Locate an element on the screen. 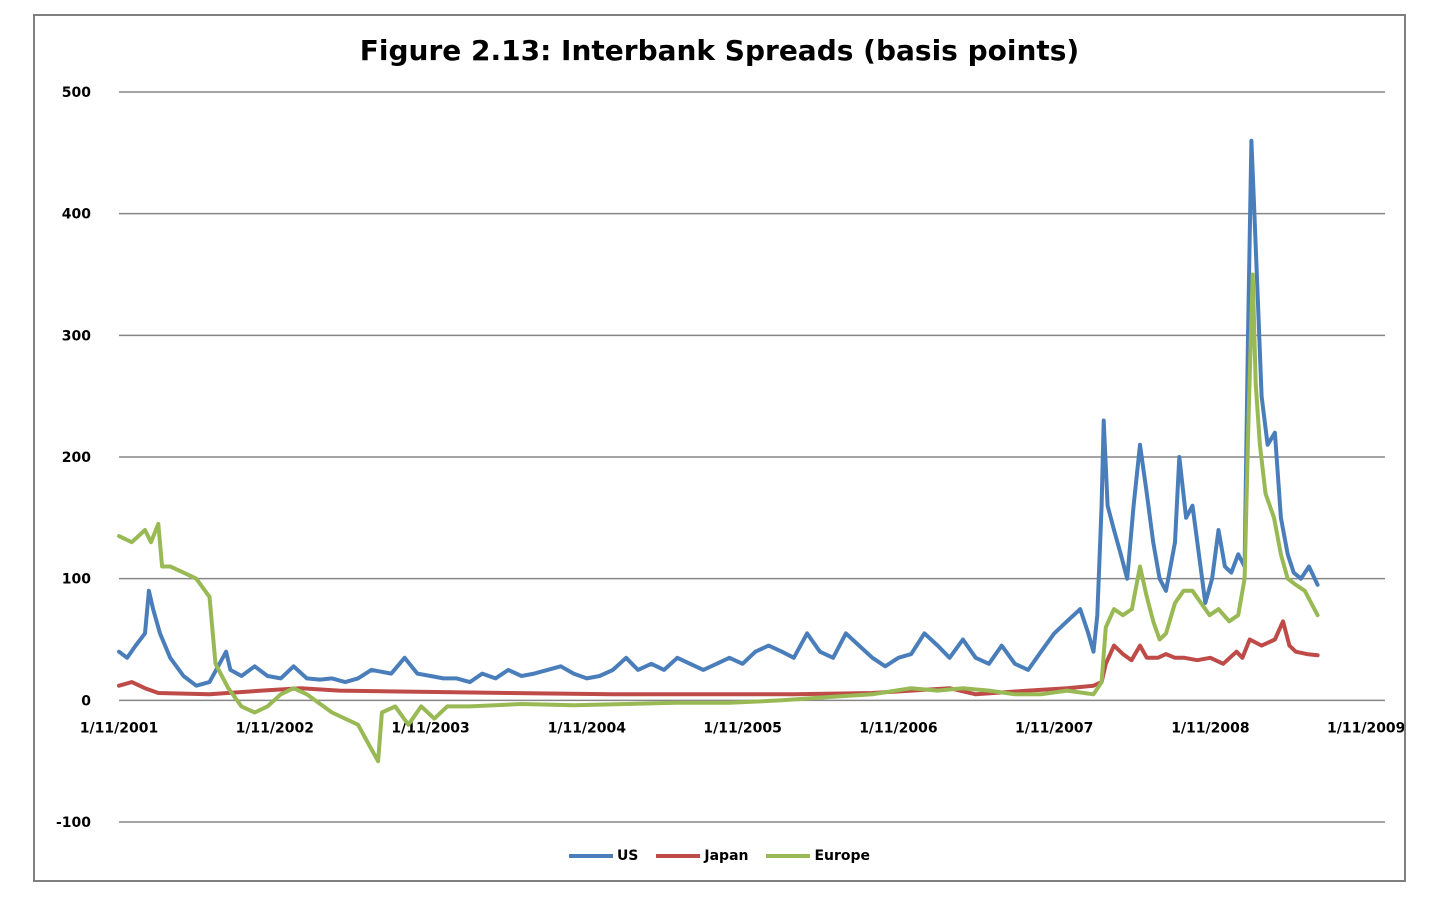  y-tick-label: 0 is located at coordinates (86, 701).